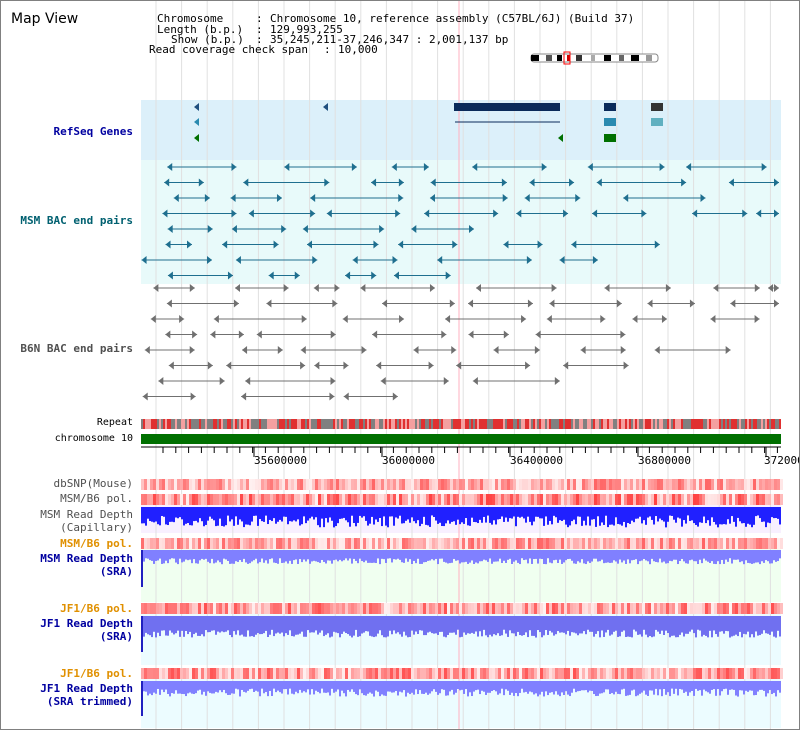  I want to click on track-label-jf1-depth-trimmed: JF1 Read Depth (SRA trimmed), so click(86, 695).